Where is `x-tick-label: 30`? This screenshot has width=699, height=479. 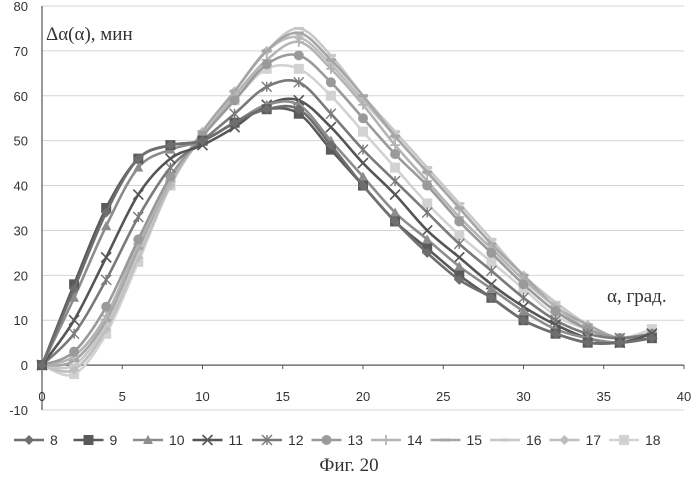
x-tick-label: 30 is located at coordinates (523, 396).